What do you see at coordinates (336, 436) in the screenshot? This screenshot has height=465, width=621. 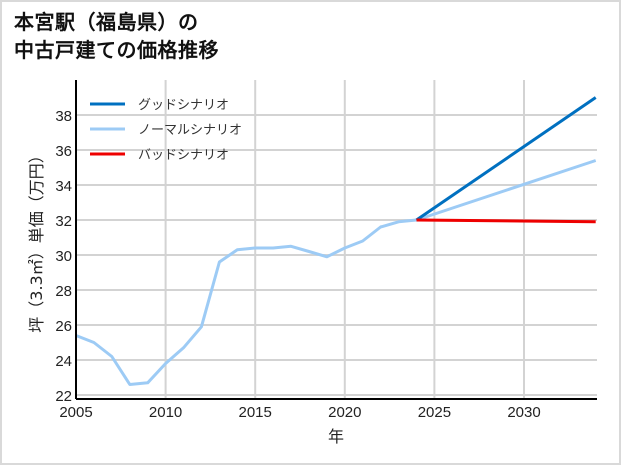 I see `x-axis-label: 年` at bounding box center [336, 436].